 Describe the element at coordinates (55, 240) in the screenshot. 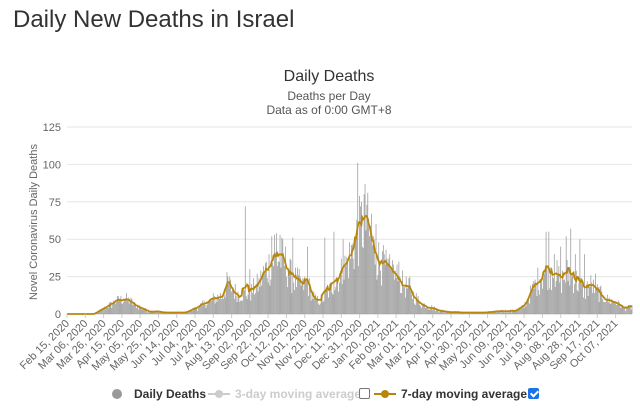

I see `y-tick-label: 50` at that location.